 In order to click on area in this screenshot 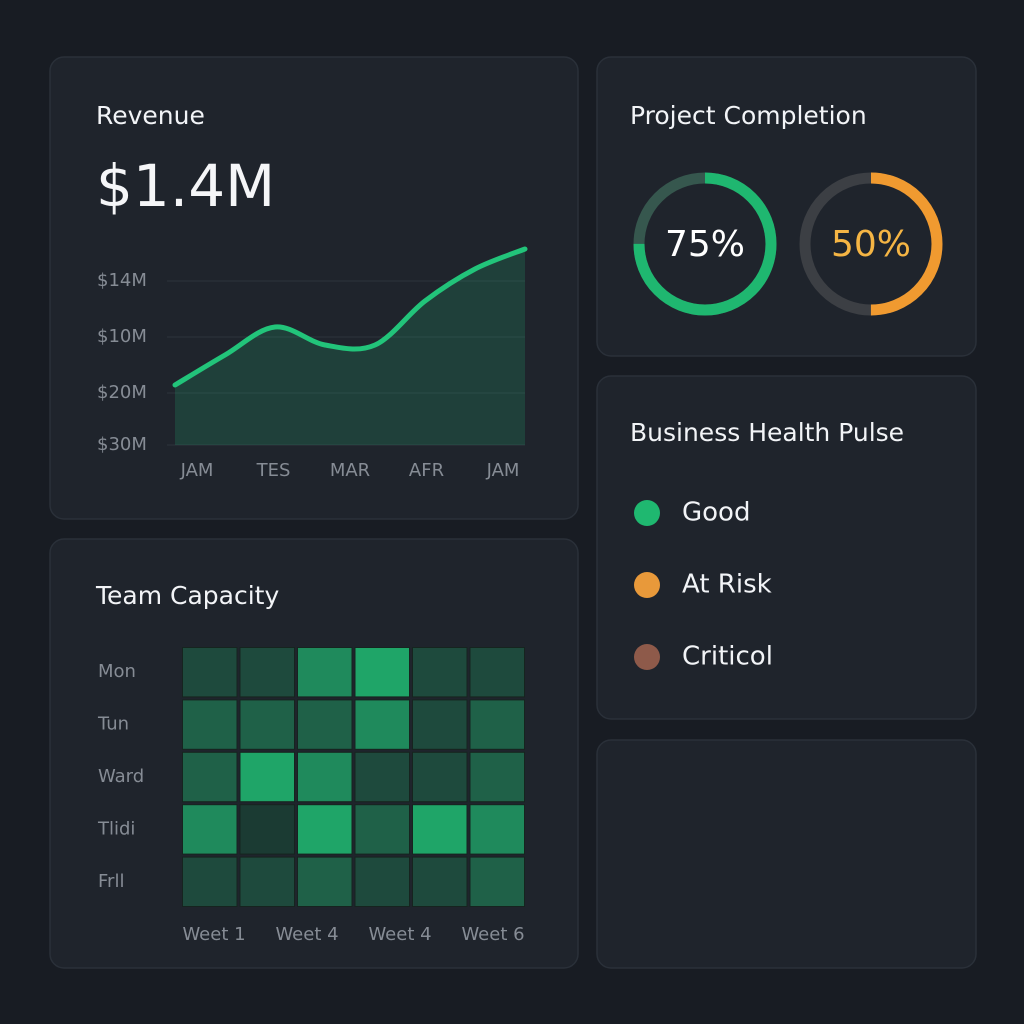, I will do `click(350, 347)`.